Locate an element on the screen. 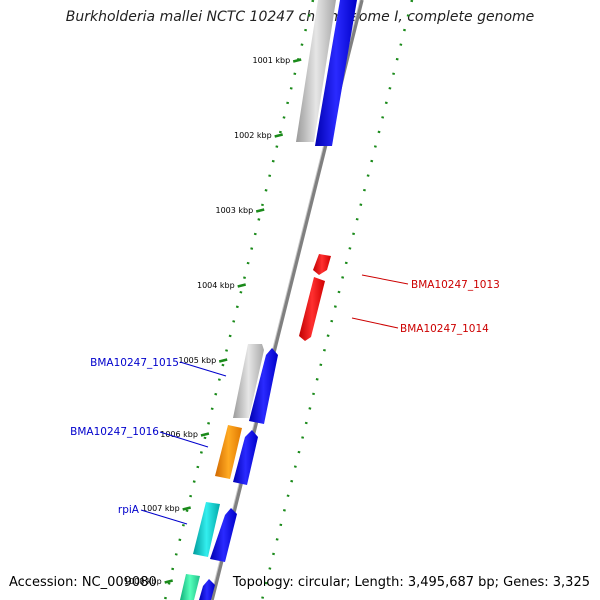  gene-teal-bottom is located at coordinates (190, 587).